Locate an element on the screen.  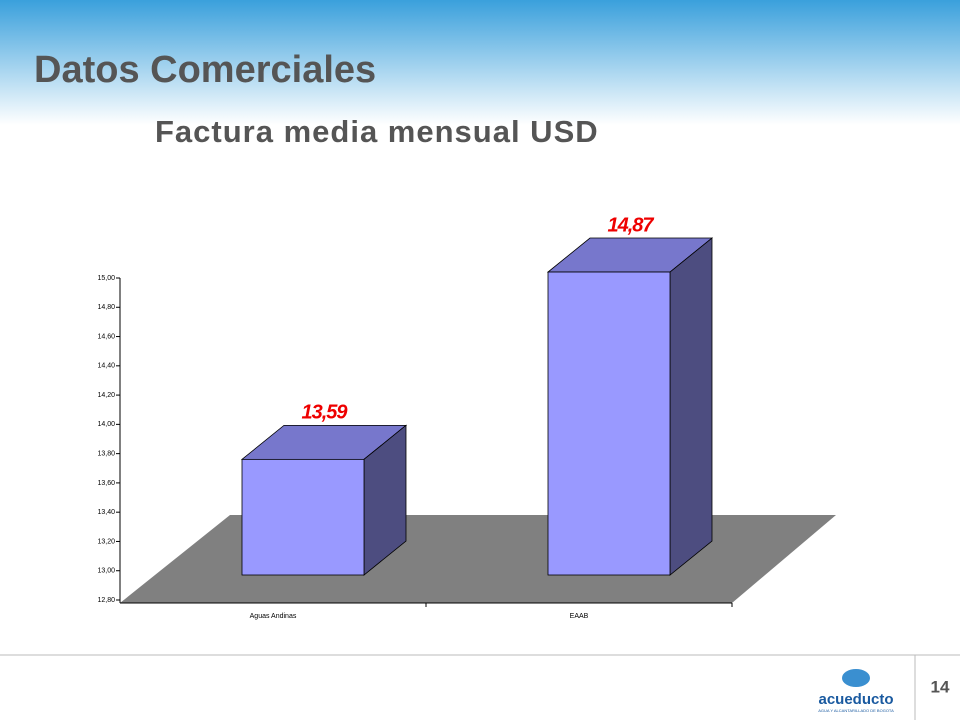
logo-text: acueducto is located at coordinates (855, 699).